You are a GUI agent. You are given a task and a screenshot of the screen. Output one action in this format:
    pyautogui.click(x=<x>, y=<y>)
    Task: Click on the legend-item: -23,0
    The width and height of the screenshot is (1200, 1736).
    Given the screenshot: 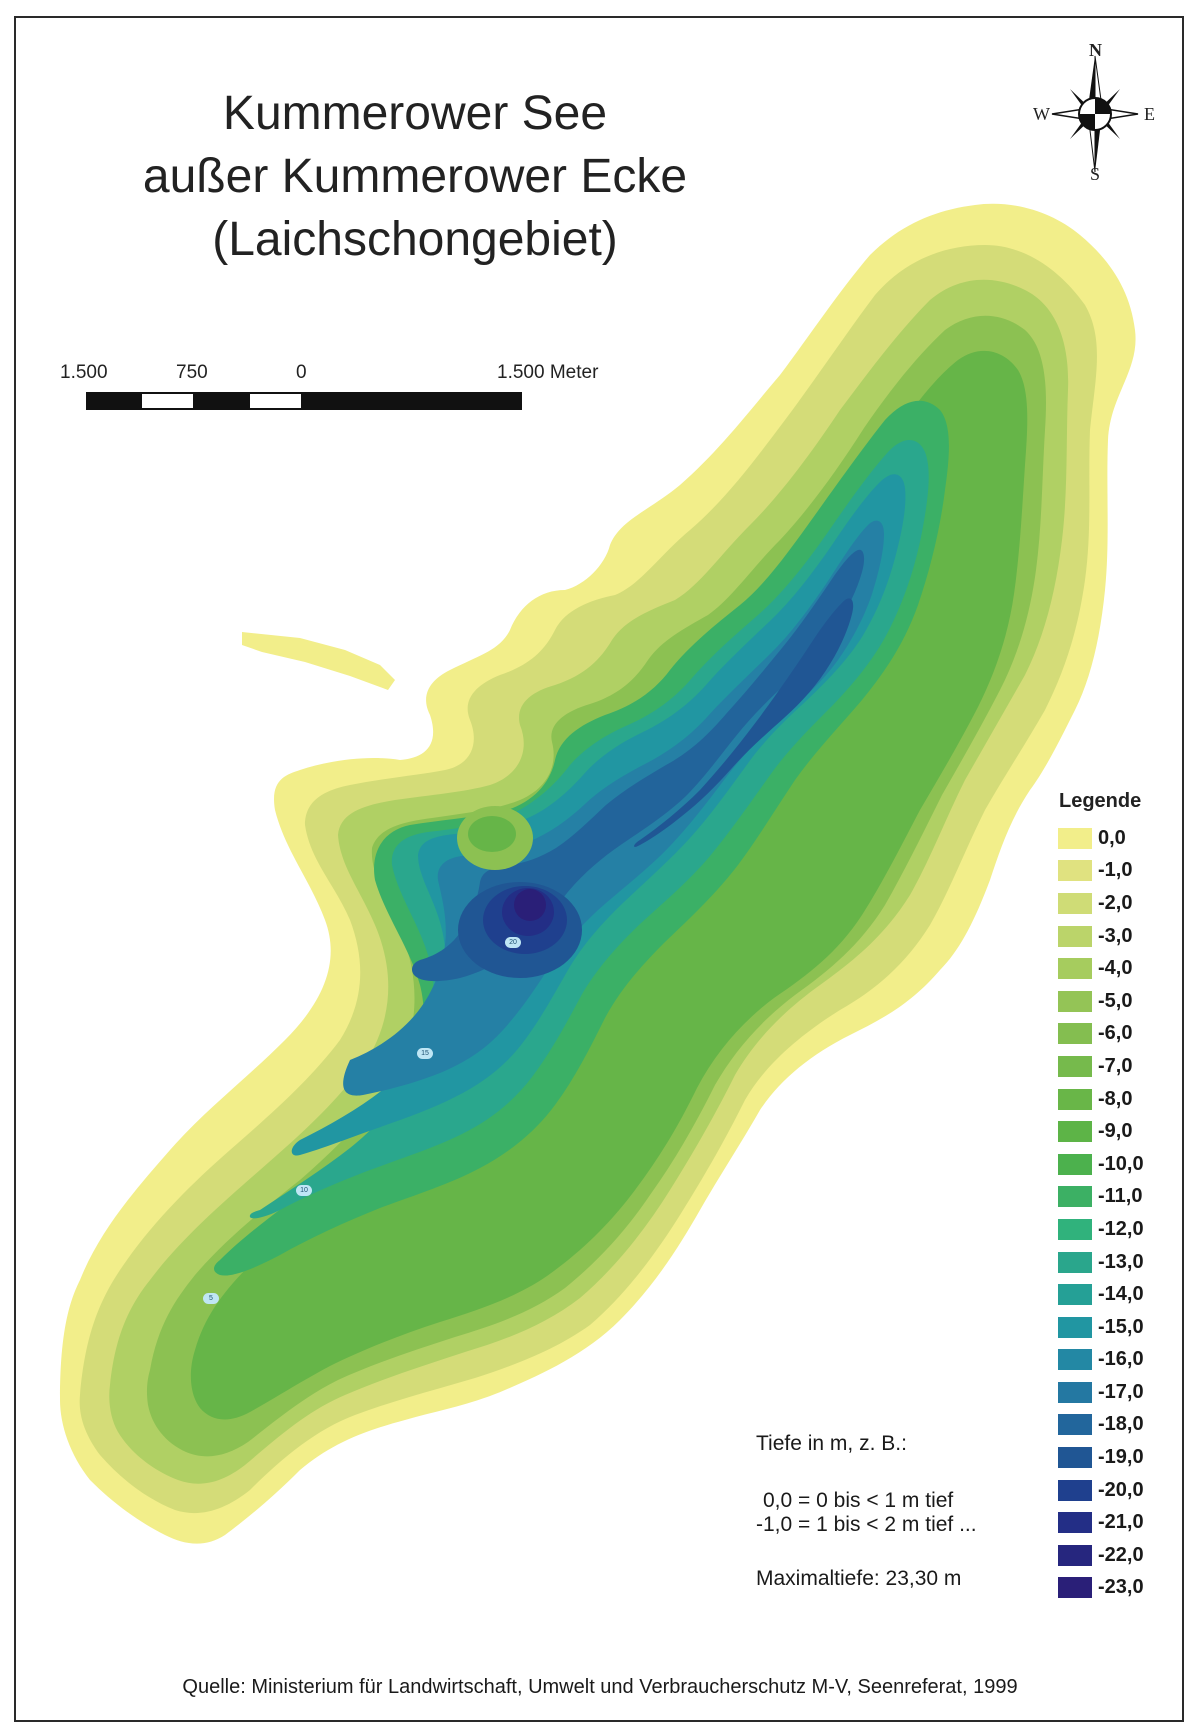 What is the action you would take?
    pyautogui.click(x=1118, y=1588)
    